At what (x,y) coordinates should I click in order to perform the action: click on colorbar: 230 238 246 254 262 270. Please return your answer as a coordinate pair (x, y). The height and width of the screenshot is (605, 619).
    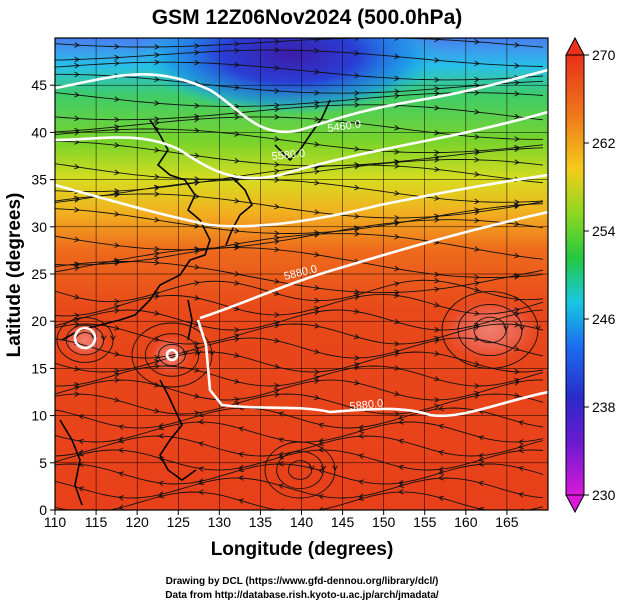
    Looking at the image, I should click on (590, 275).